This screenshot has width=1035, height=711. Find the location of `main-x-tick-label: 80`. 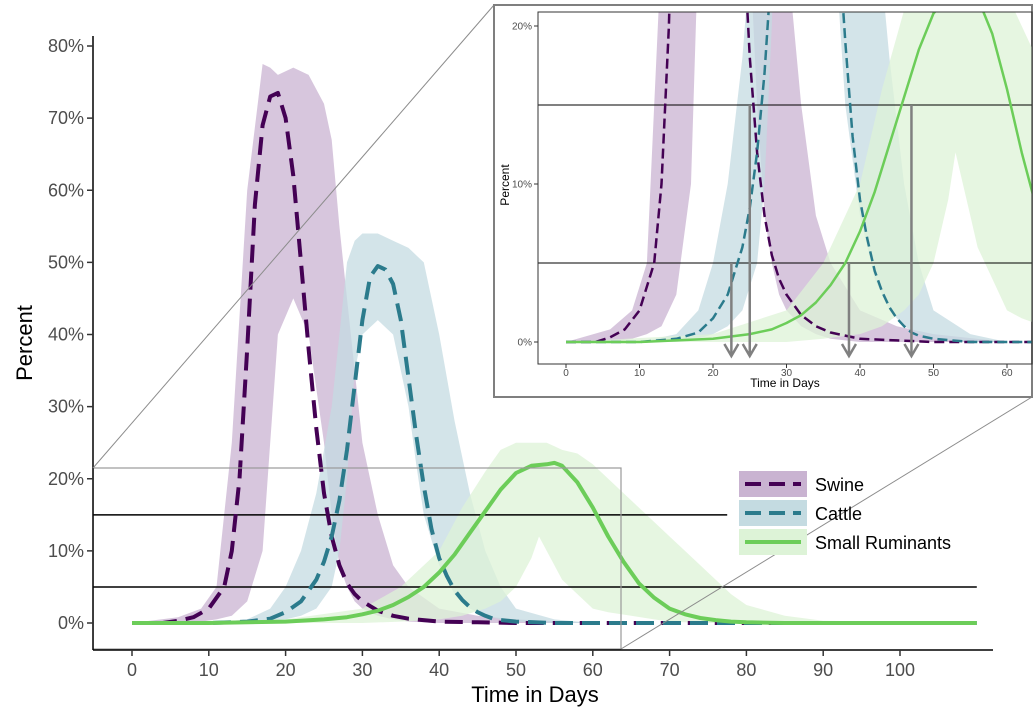

main-x-tick-label: 80 is located at coordinates (746, 670).